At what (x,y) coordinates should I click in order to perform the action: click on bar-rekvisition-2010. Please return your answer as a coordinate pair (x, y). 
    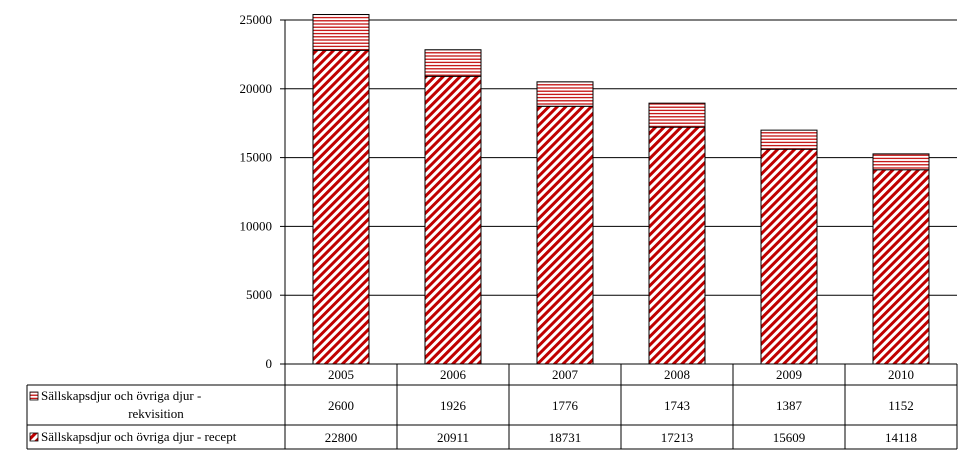
    Looking at the image, I should click on (901, 162).